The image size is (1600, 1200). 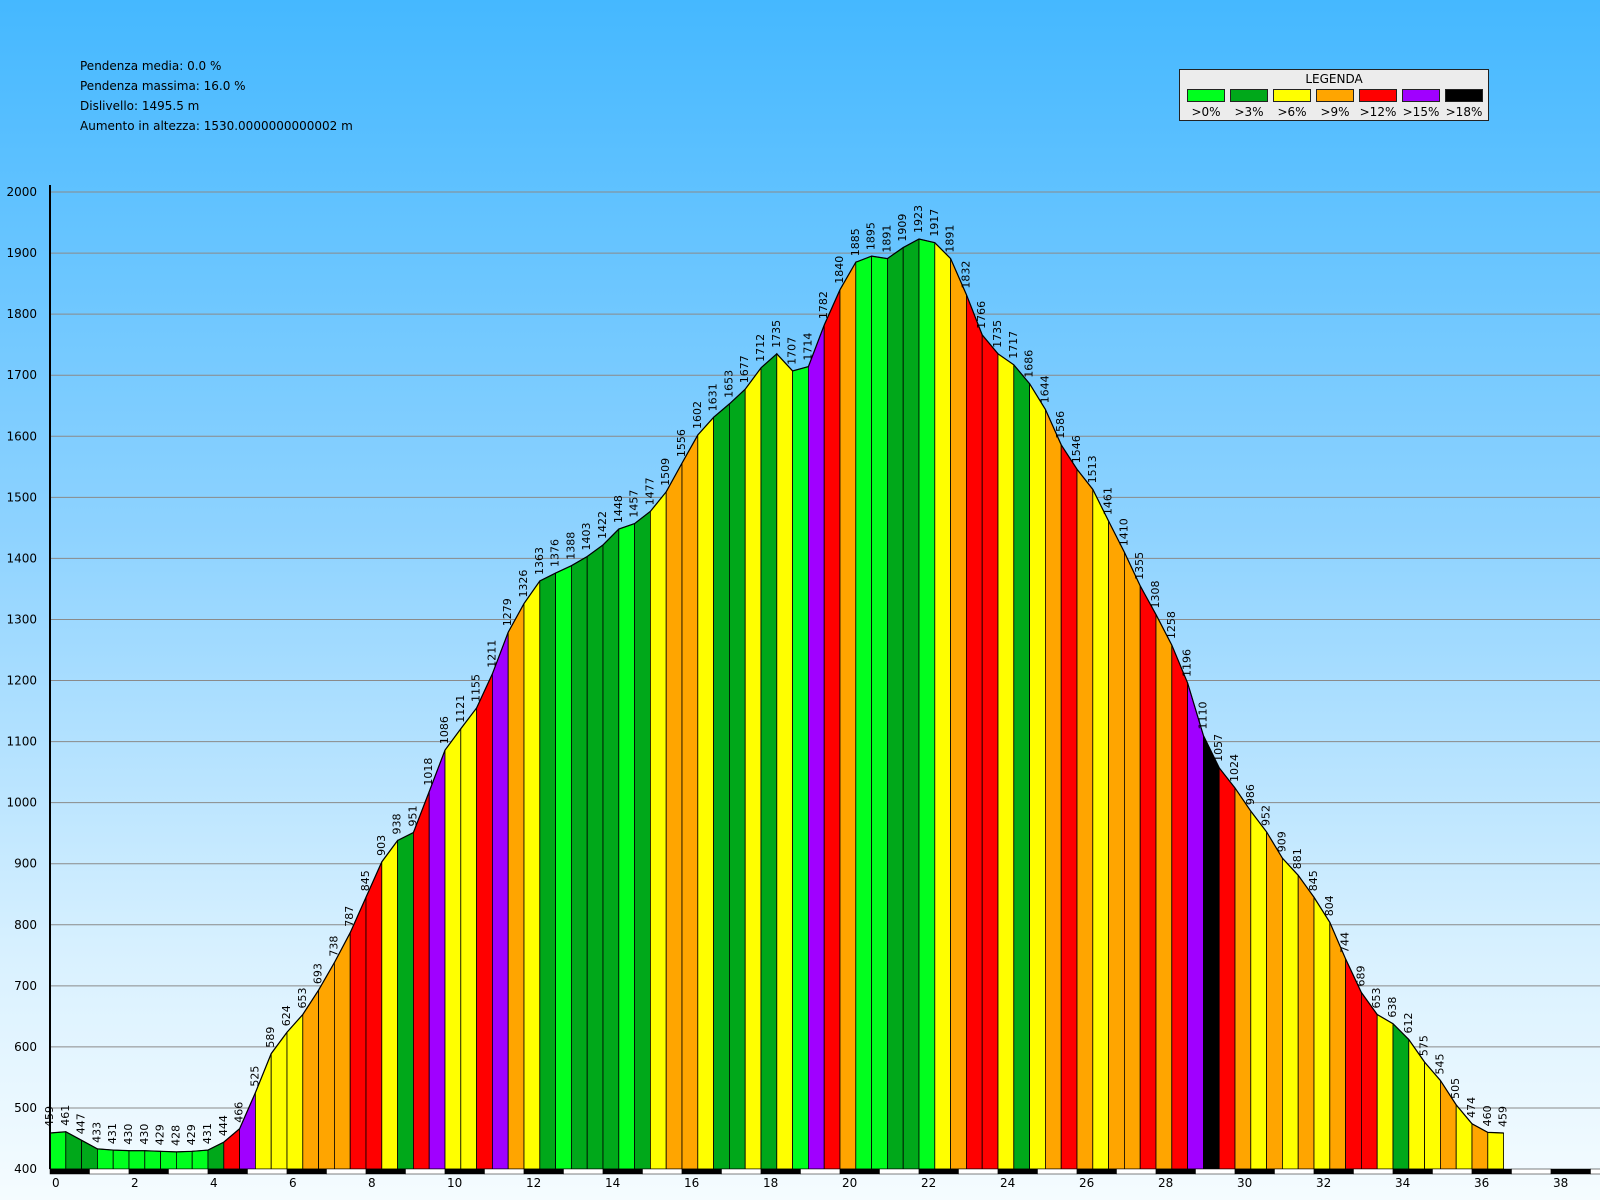 I want to click on x-tick-label: 28, so click(x=1165, y=1183).